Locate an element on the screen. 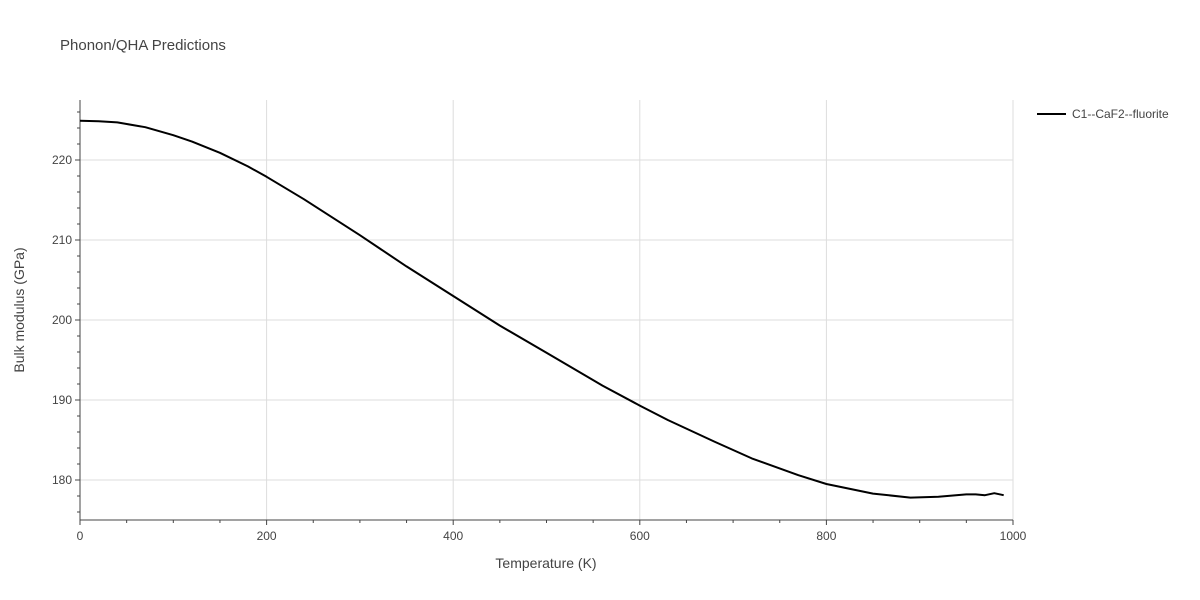 This screenshot has height=600, width=1200. x-tick-label: 600 is located at coordinates (640, 536).